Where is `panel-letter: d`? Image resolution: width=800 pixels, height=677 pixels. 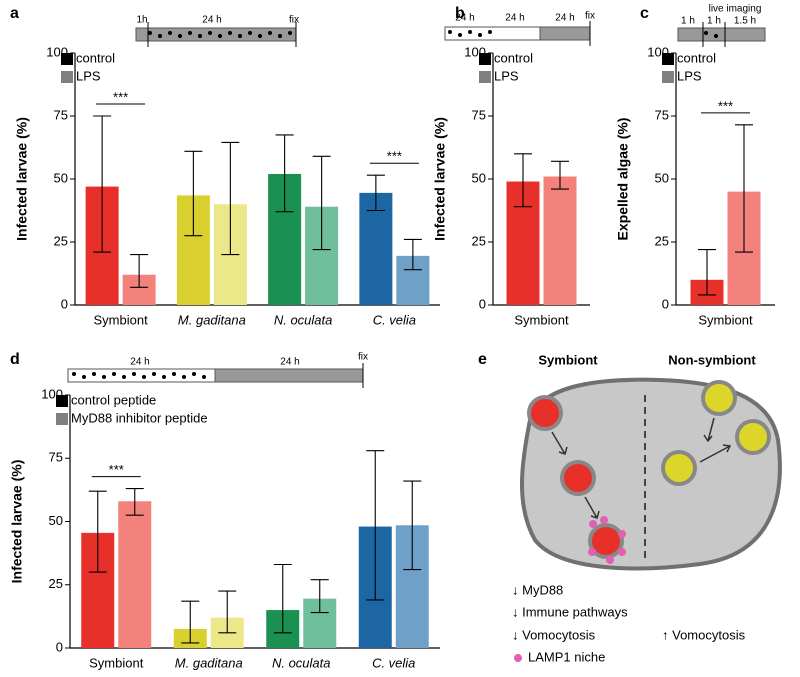 panel-letter: d is located at coordinates (15, 359).